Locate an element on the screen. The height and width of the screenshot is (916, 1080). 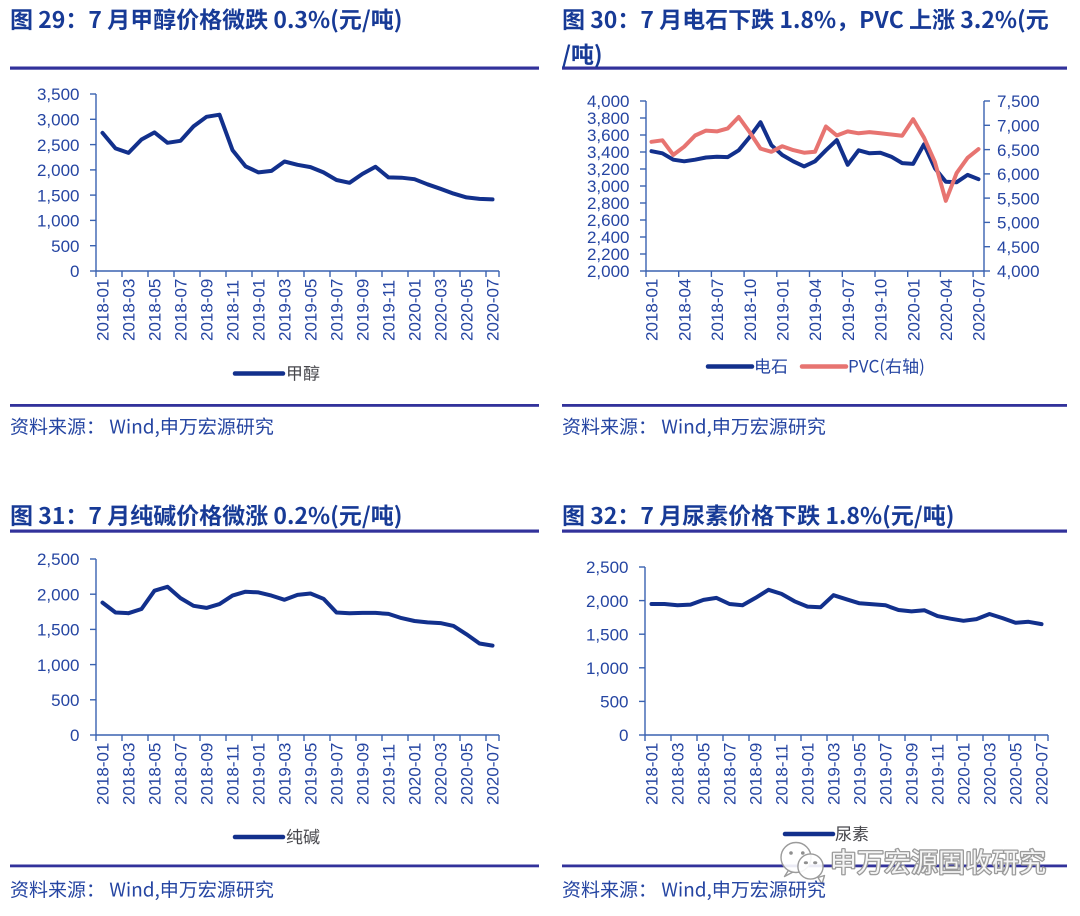
svg-text: 5,500 is located at coordinates (1018, 198).